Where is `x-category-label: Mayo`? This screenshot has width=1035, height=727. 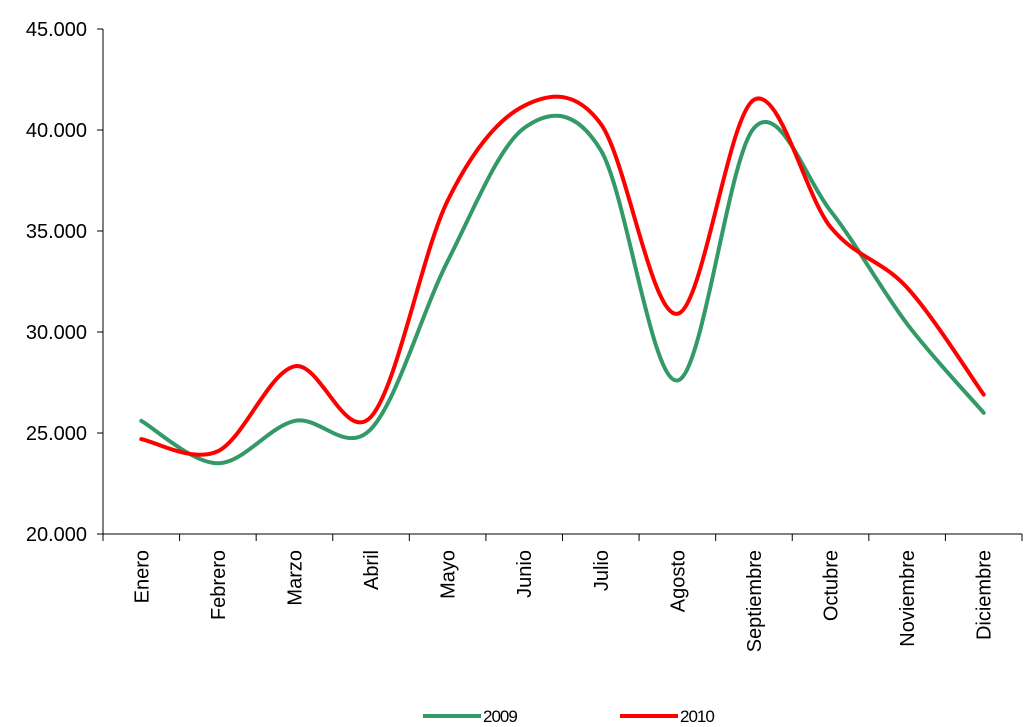 x-category-label: Mayo is located at coordinates (449, 574).